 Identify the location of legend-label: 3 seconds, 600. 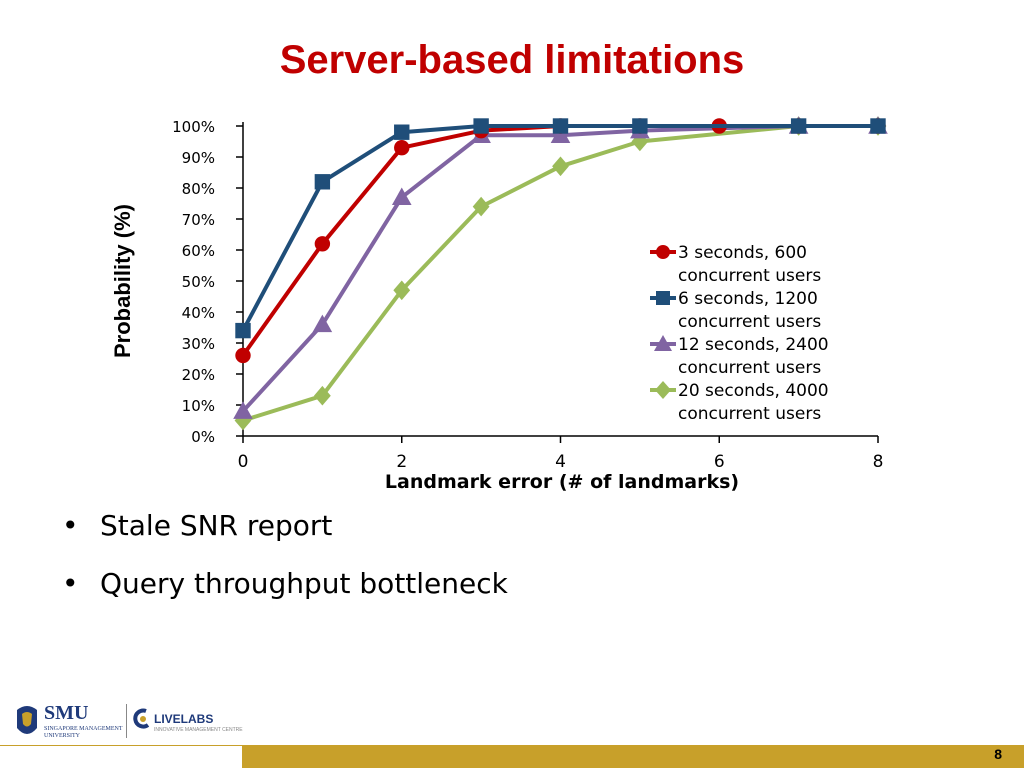
(742, 253).